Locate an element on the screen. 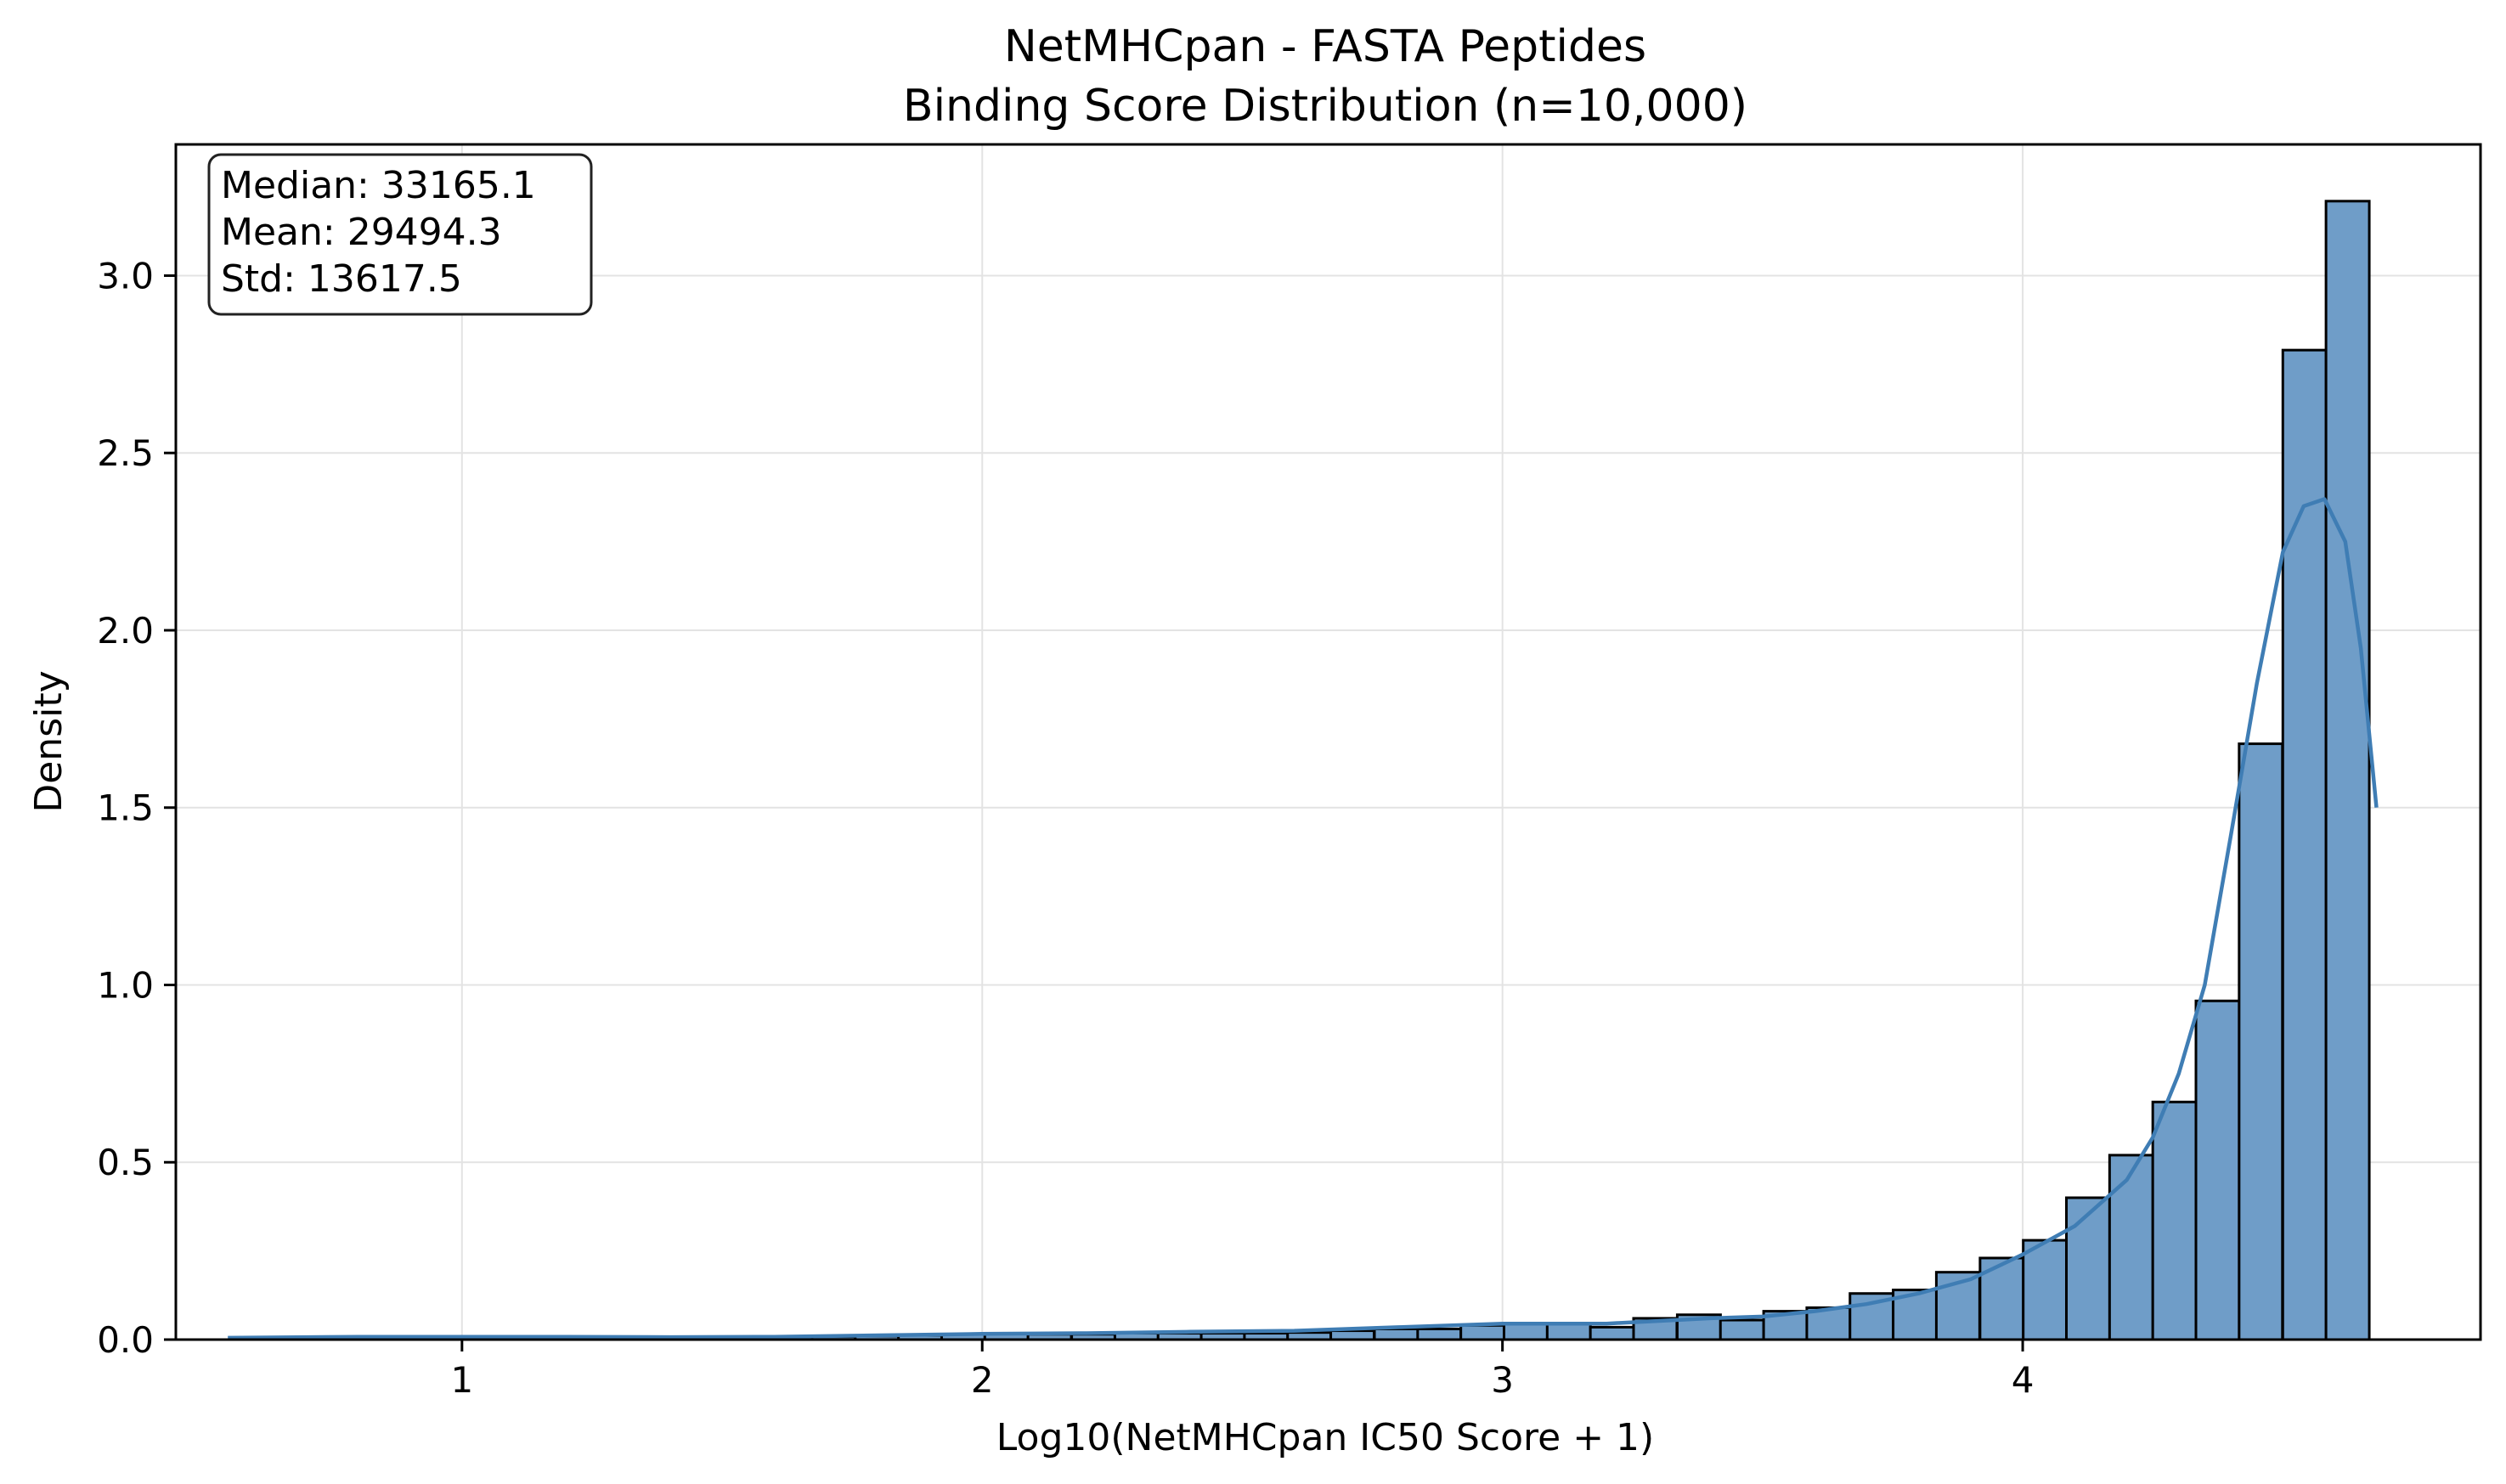  chart-subtitle: Binding Score Distribution (n=10,000) is located at coordinates (1325, 106).